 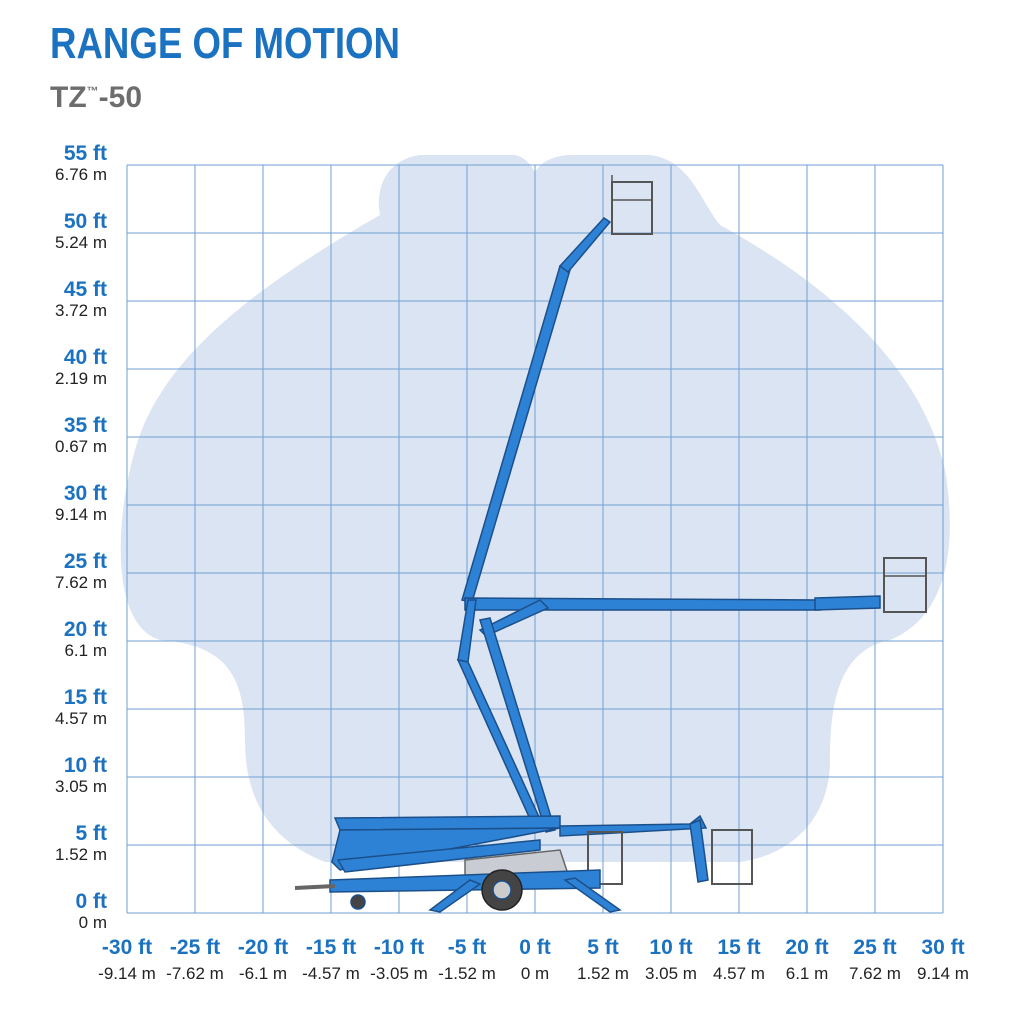 I want to click on x-label-m: -9.14 m, so click(x=127, y=973).